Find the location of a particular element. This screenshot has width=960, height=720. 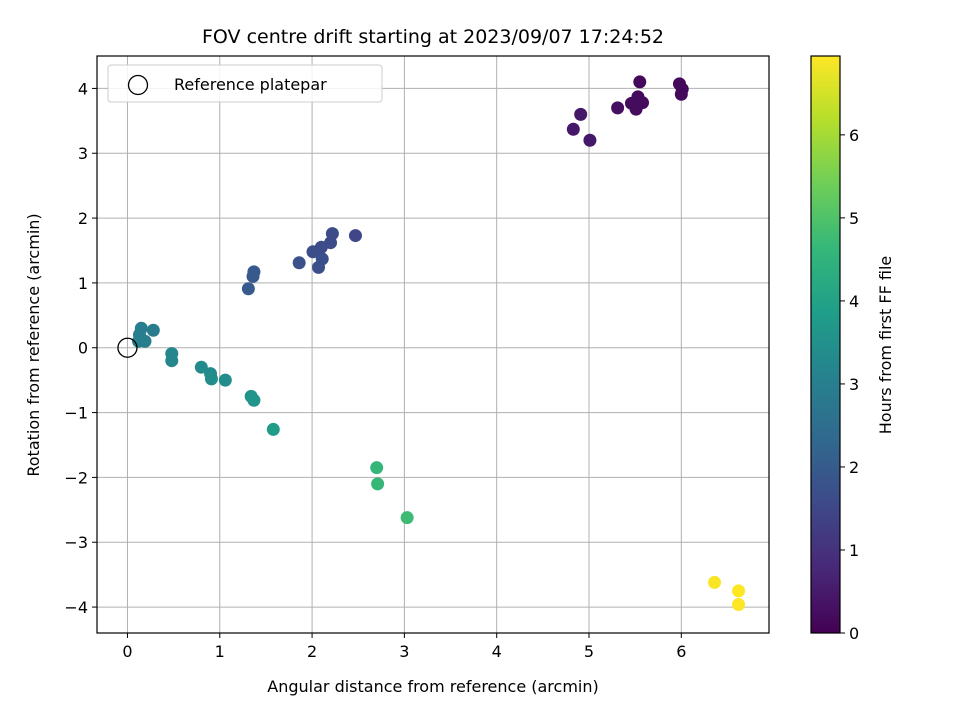

colorbar-tick-label: 6 is located at coordinates (854, 135).